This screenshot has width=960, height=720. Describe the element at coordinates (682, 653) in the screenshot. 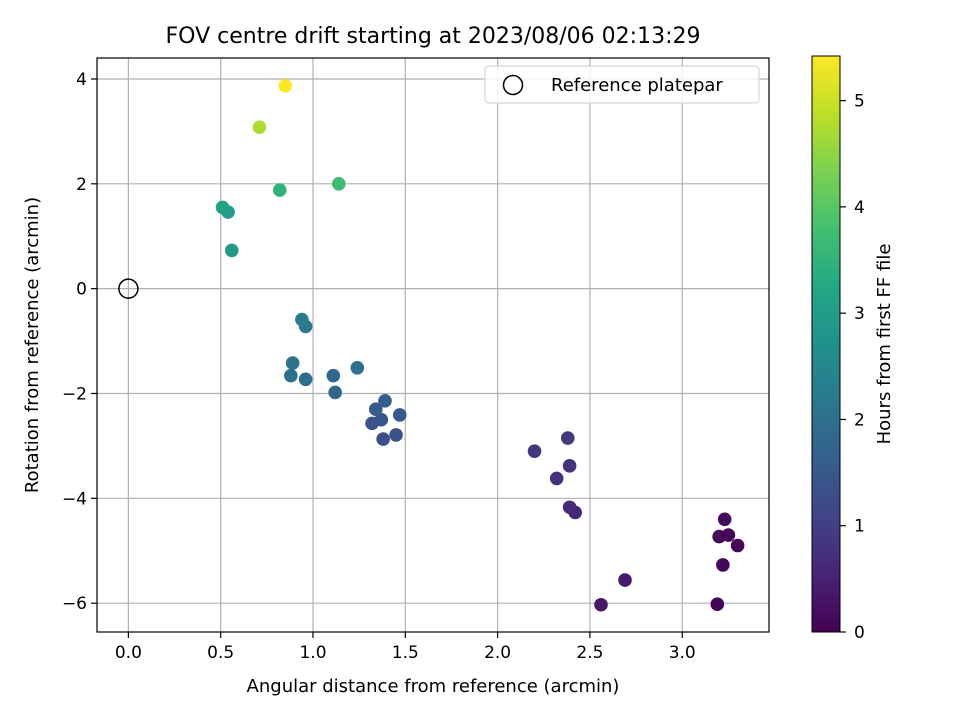

I see `x-tick-label: 3.0` at that location.